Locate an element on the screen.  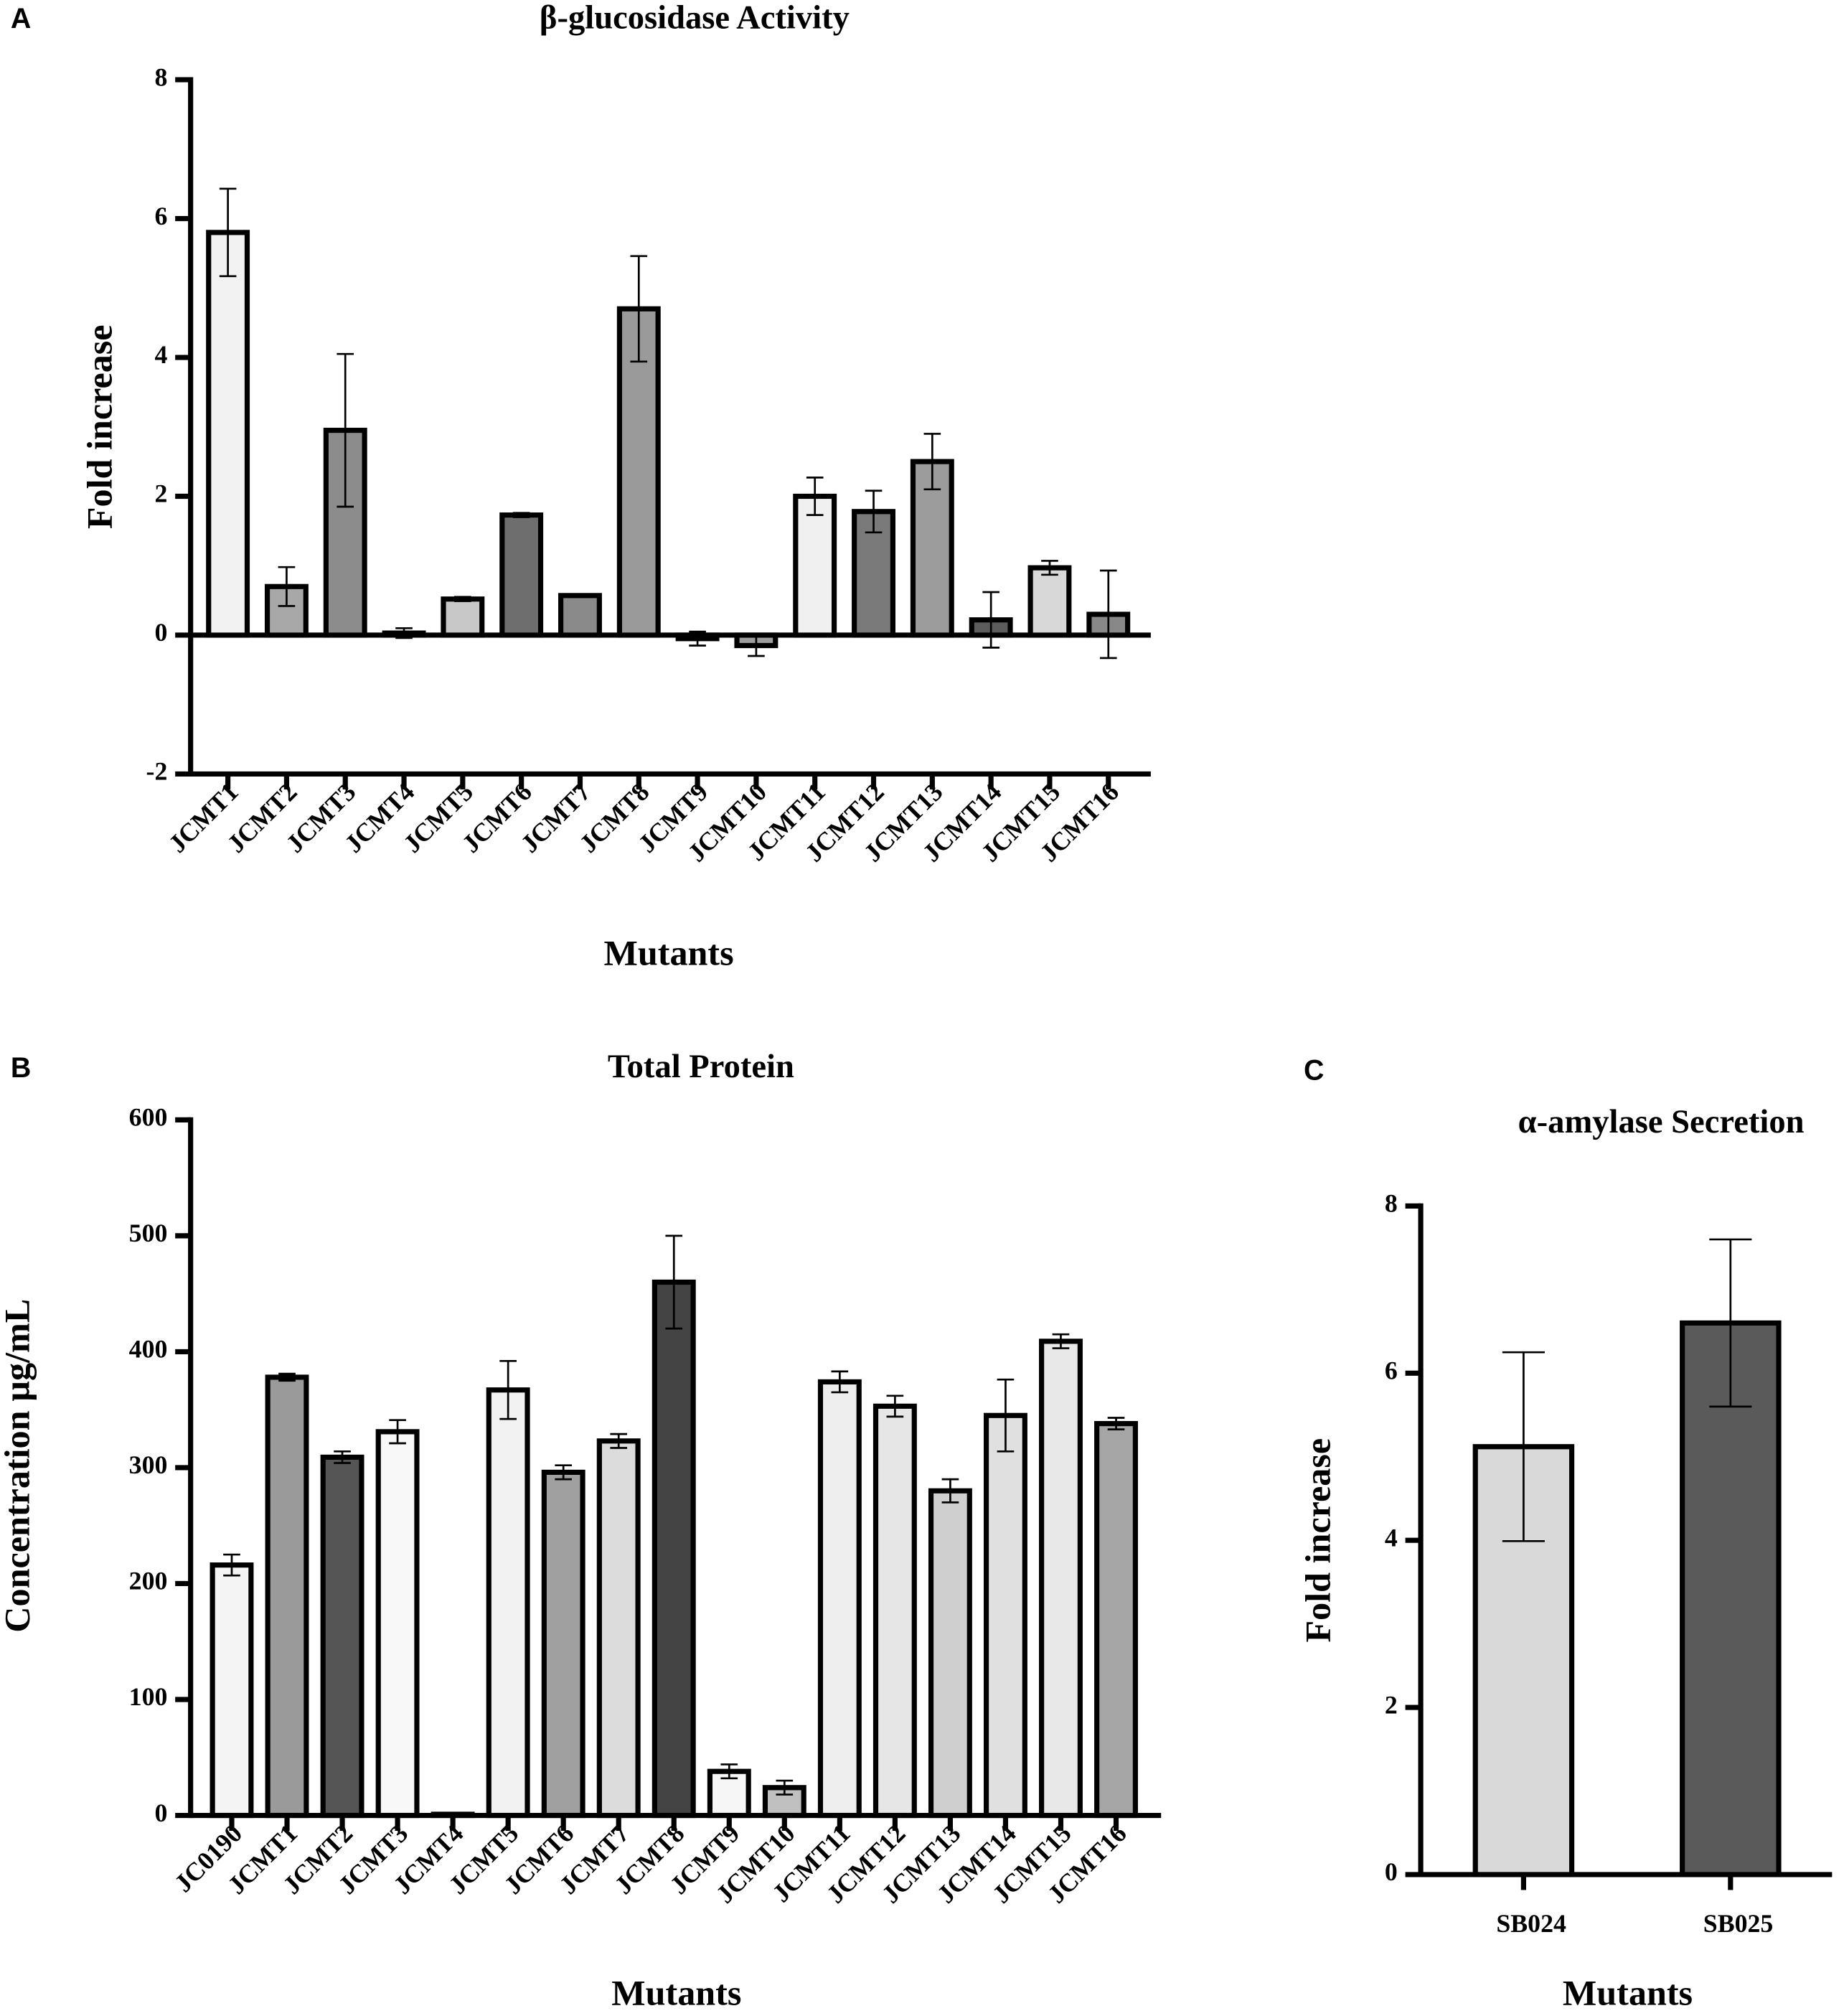
chart-title: Total Protein is located at coordinates (701, 1067).